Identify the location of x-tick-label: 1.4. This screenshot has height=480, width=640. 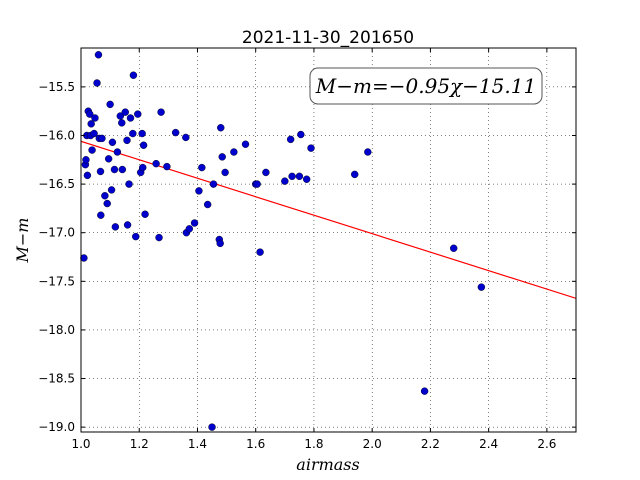
(197, 444).